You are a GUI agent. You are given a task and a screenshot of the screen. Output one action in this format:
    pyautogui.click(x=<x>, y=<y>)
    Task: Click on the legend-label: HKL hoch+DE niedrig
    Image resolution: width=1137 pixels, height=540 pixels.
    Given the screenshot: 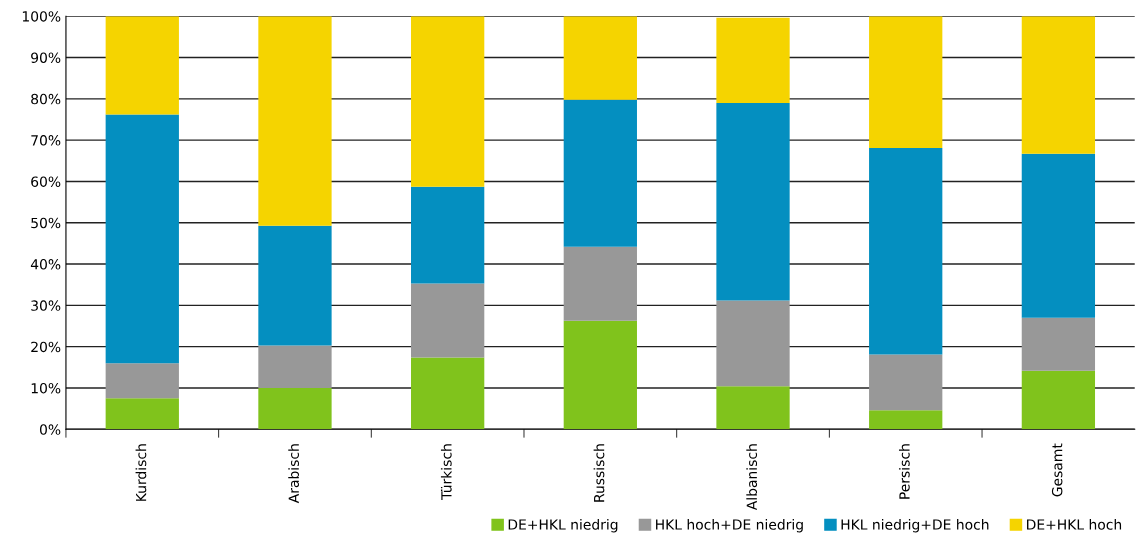 What is the action you would take?
    pyautogui.click(x=729, y=526)
    